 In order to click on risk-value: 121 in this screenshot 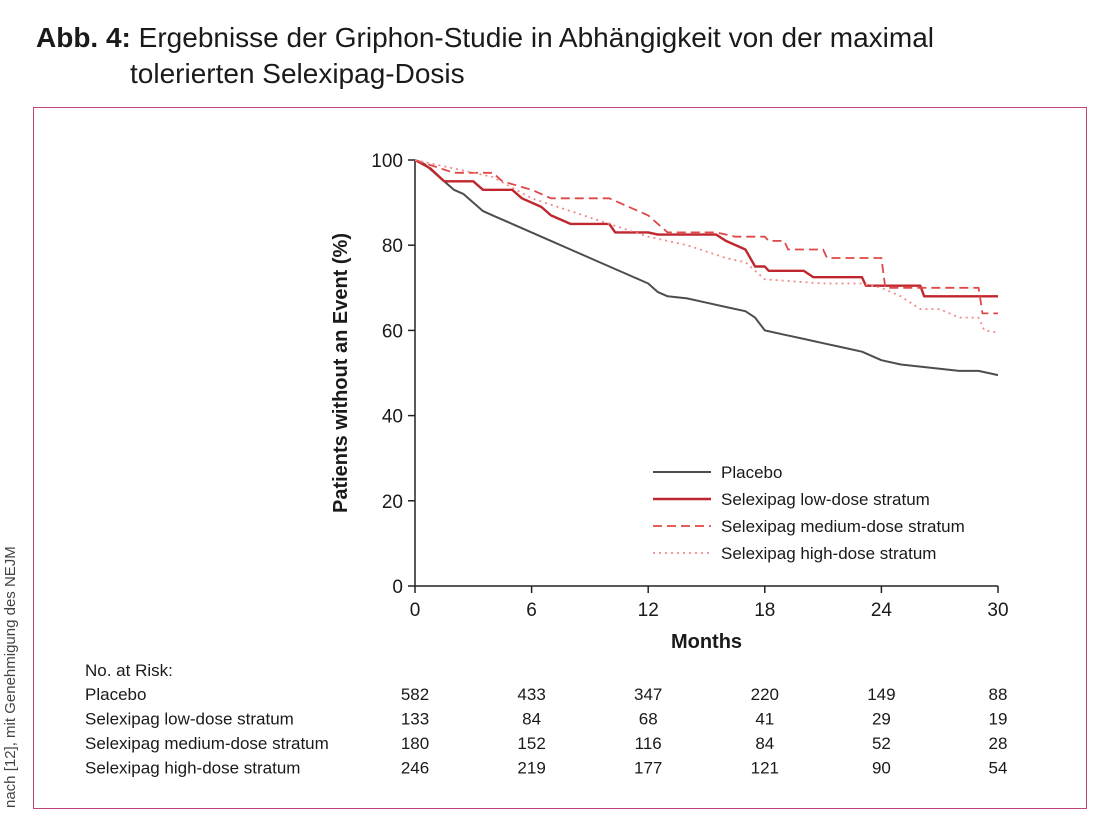, I will do `click(765, 768)`.